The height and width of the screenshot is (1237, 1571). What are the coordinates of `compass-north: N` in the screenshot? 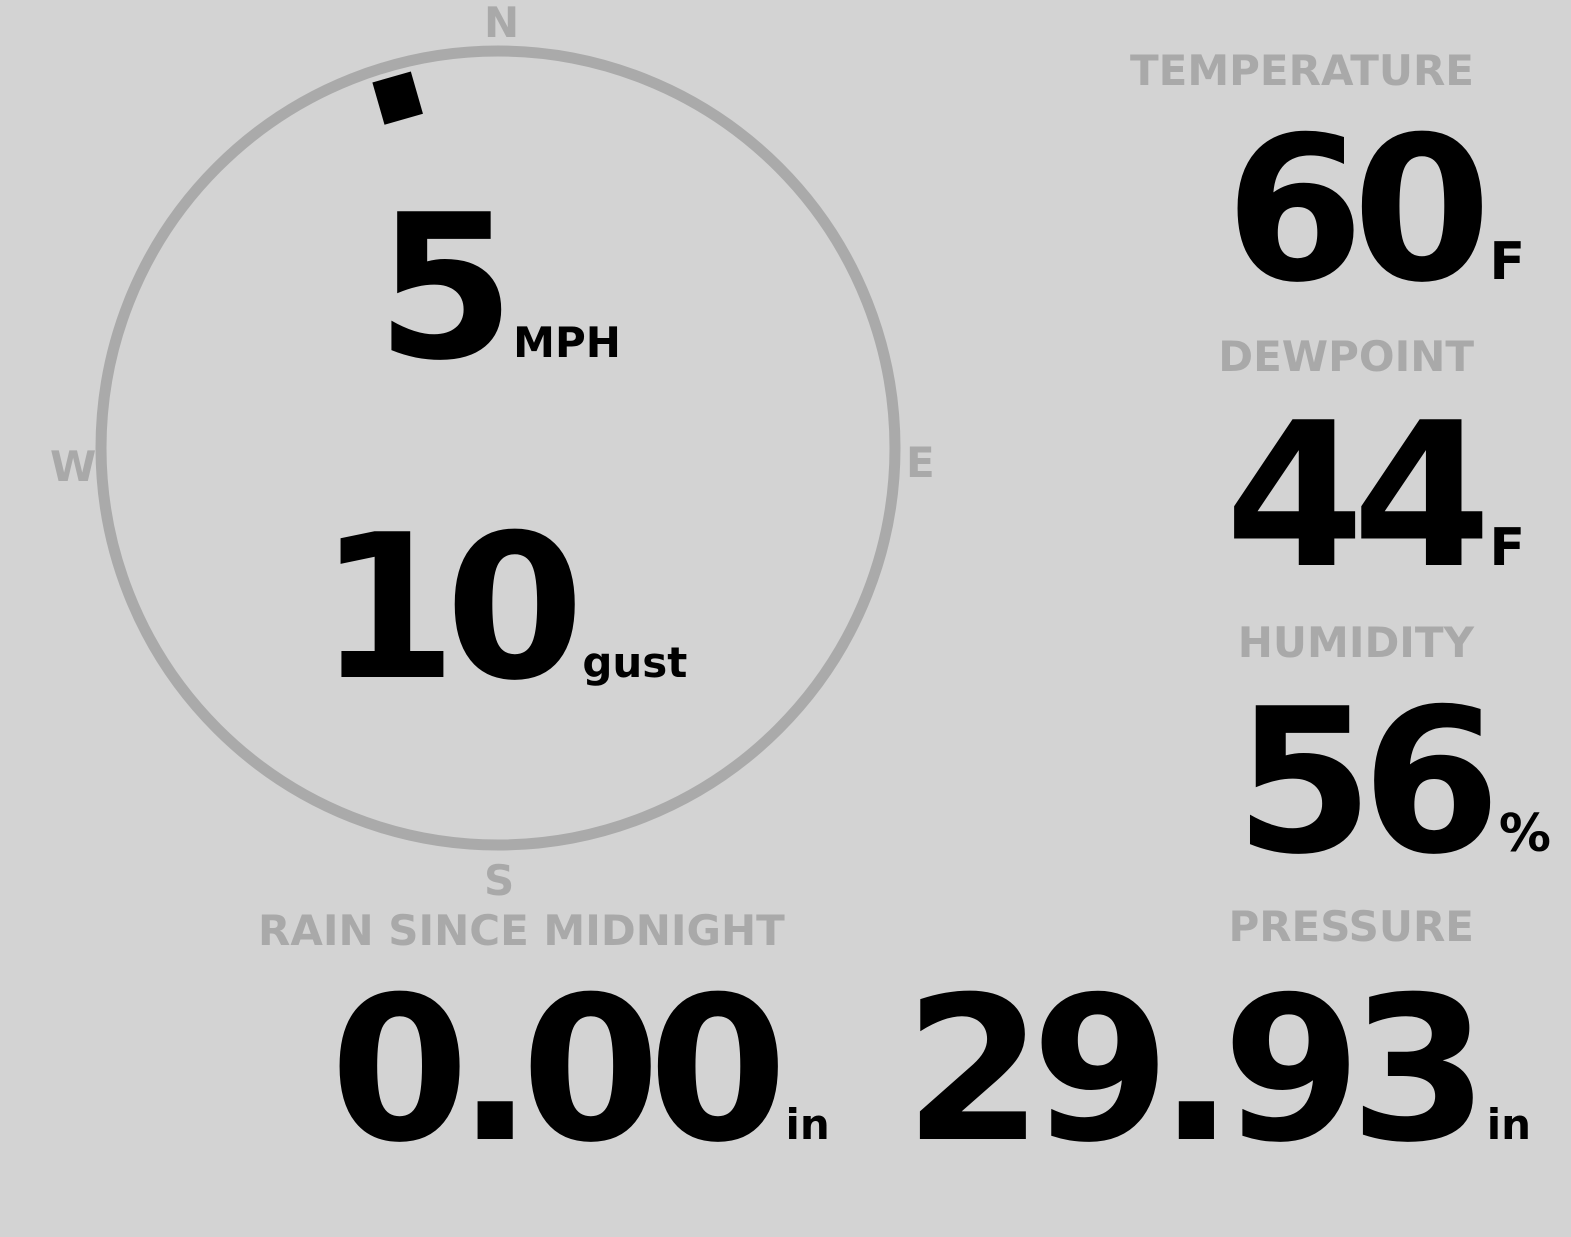 It's located at (502, 23).